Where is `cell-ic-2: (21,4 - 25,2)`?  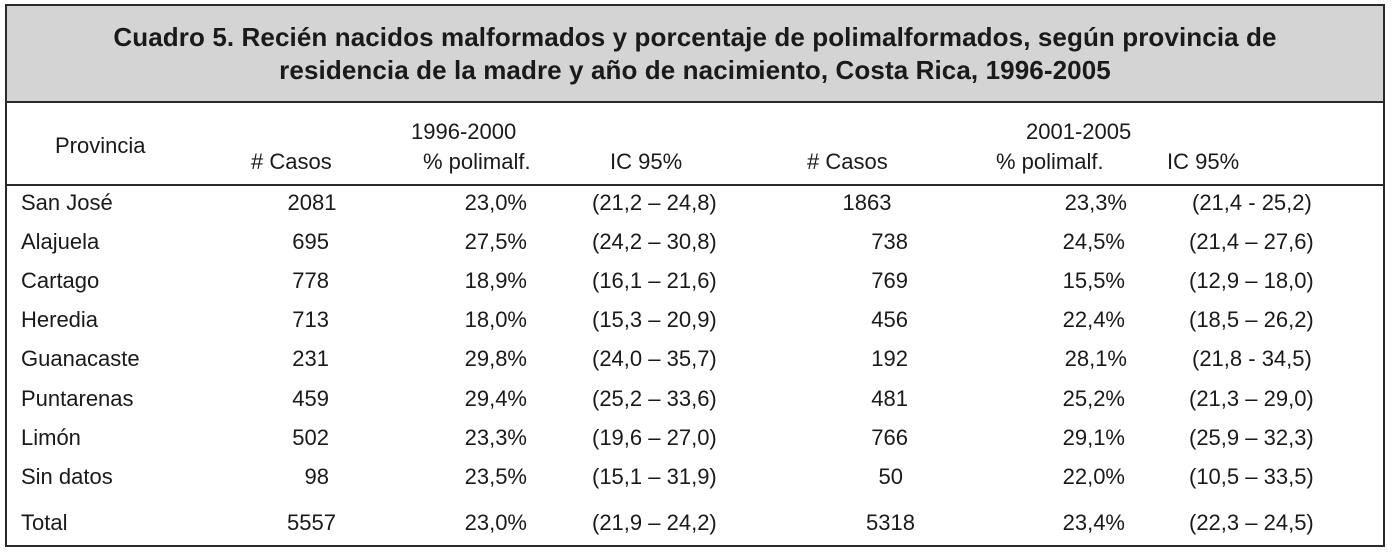
cell-ic-2: (21,4 - 25,2) is located at coordinates (1252, 202).